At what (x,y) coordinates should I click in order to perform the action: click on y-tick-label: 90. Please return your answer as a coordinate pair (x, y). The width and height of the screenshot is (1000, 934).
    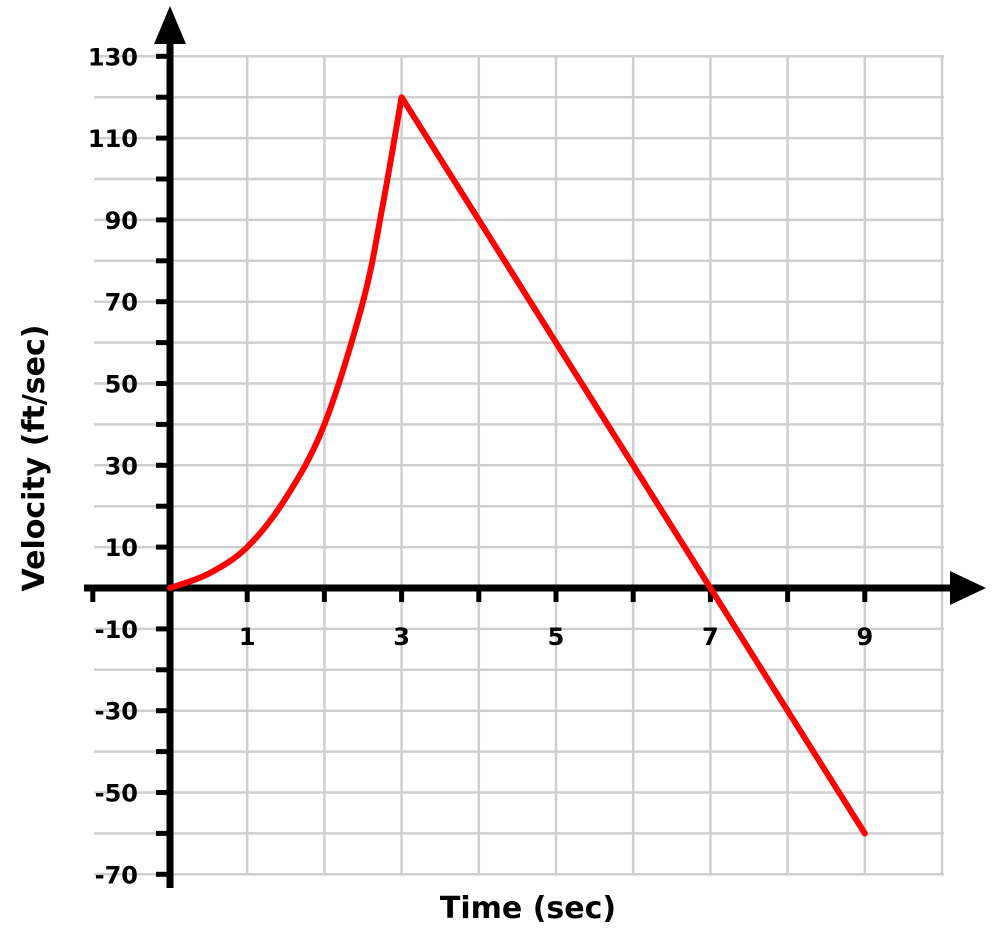
    Looking at the image, I should click on (121, 221).